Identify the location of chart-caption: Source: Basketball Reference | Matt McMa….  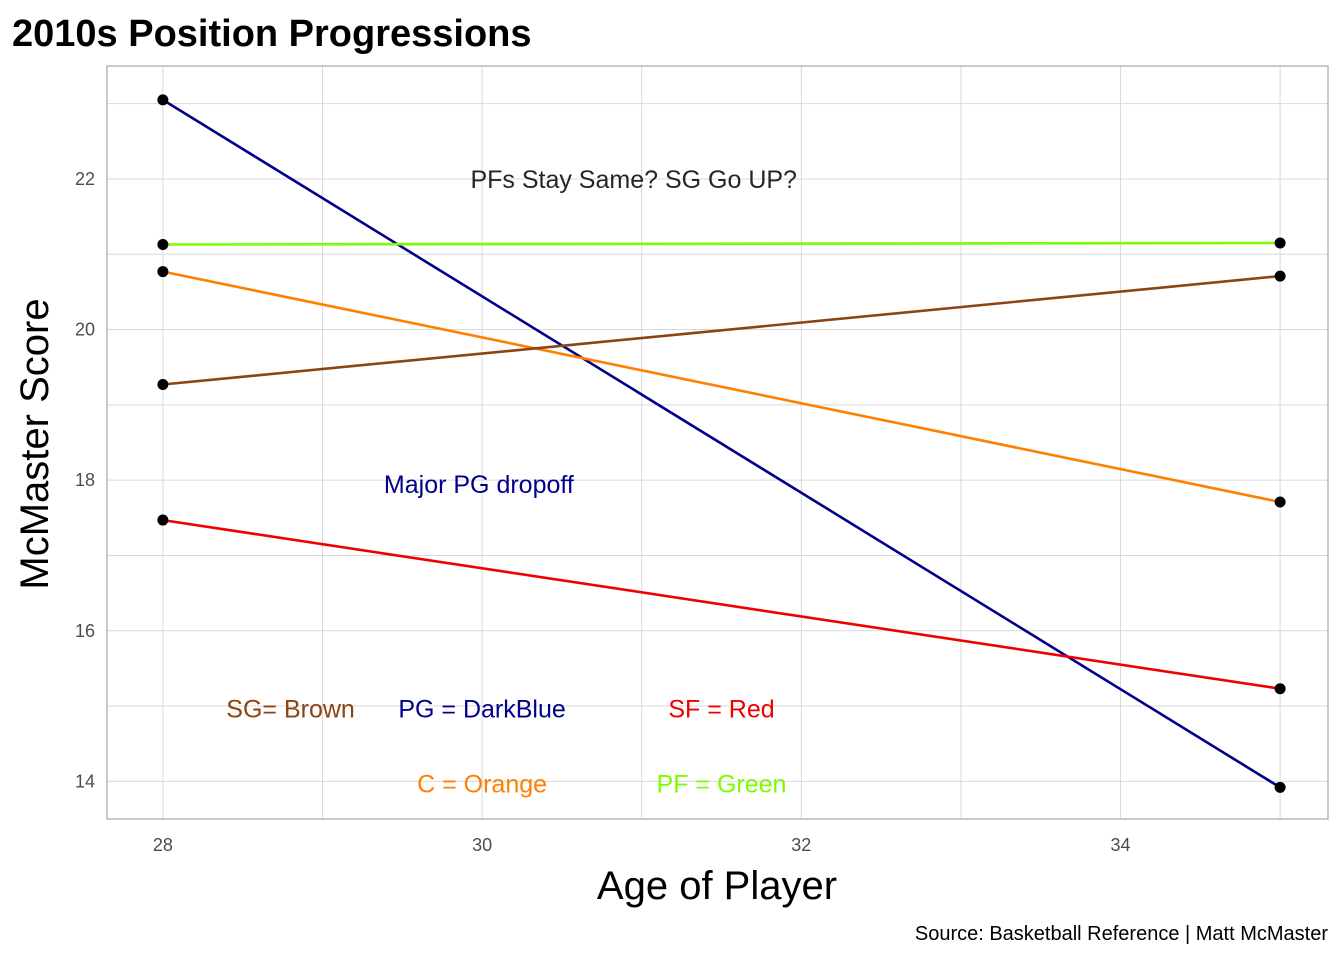
(1121, 934).